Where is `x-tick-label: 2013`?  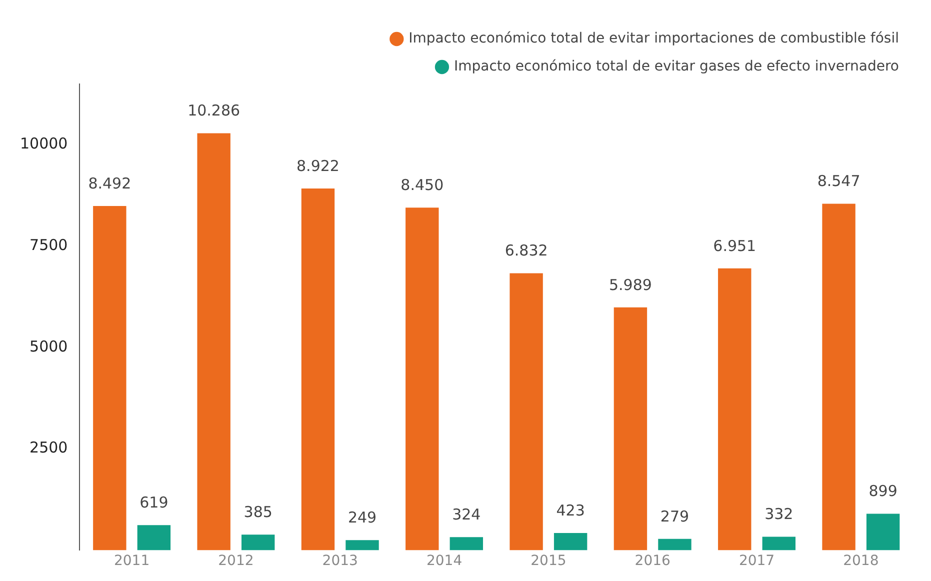 x-tick-label: 2013 is located at coordinates (340, 561).